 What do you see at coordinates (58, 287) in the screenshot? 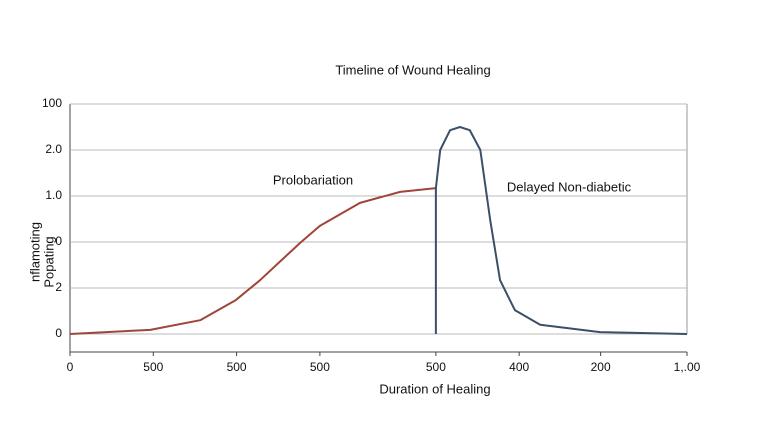
I see `y-tick-label: 2` at bounding box center [58, 287].